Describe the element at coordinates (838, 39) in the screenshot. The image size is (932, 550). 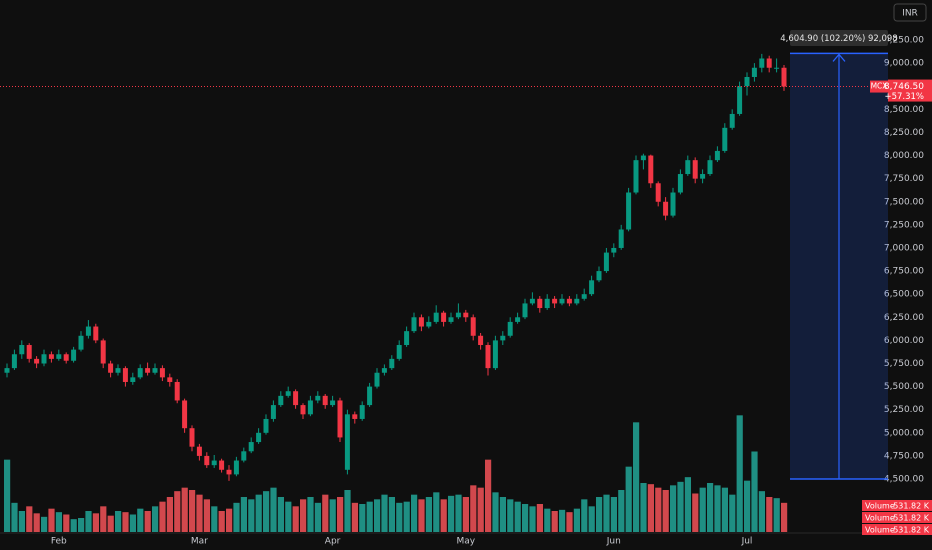
I see `measure-tooltip: 4,604.90 (102.20%) 92,098` at that location.